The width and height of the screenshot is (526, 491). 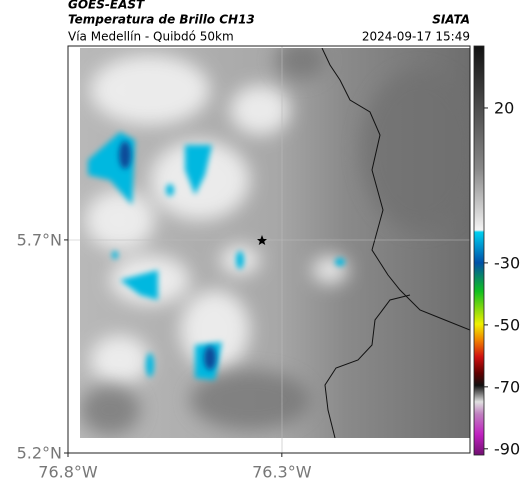 I want to click on y-tick-label: 5.7°N, so click(x=39, y=239).